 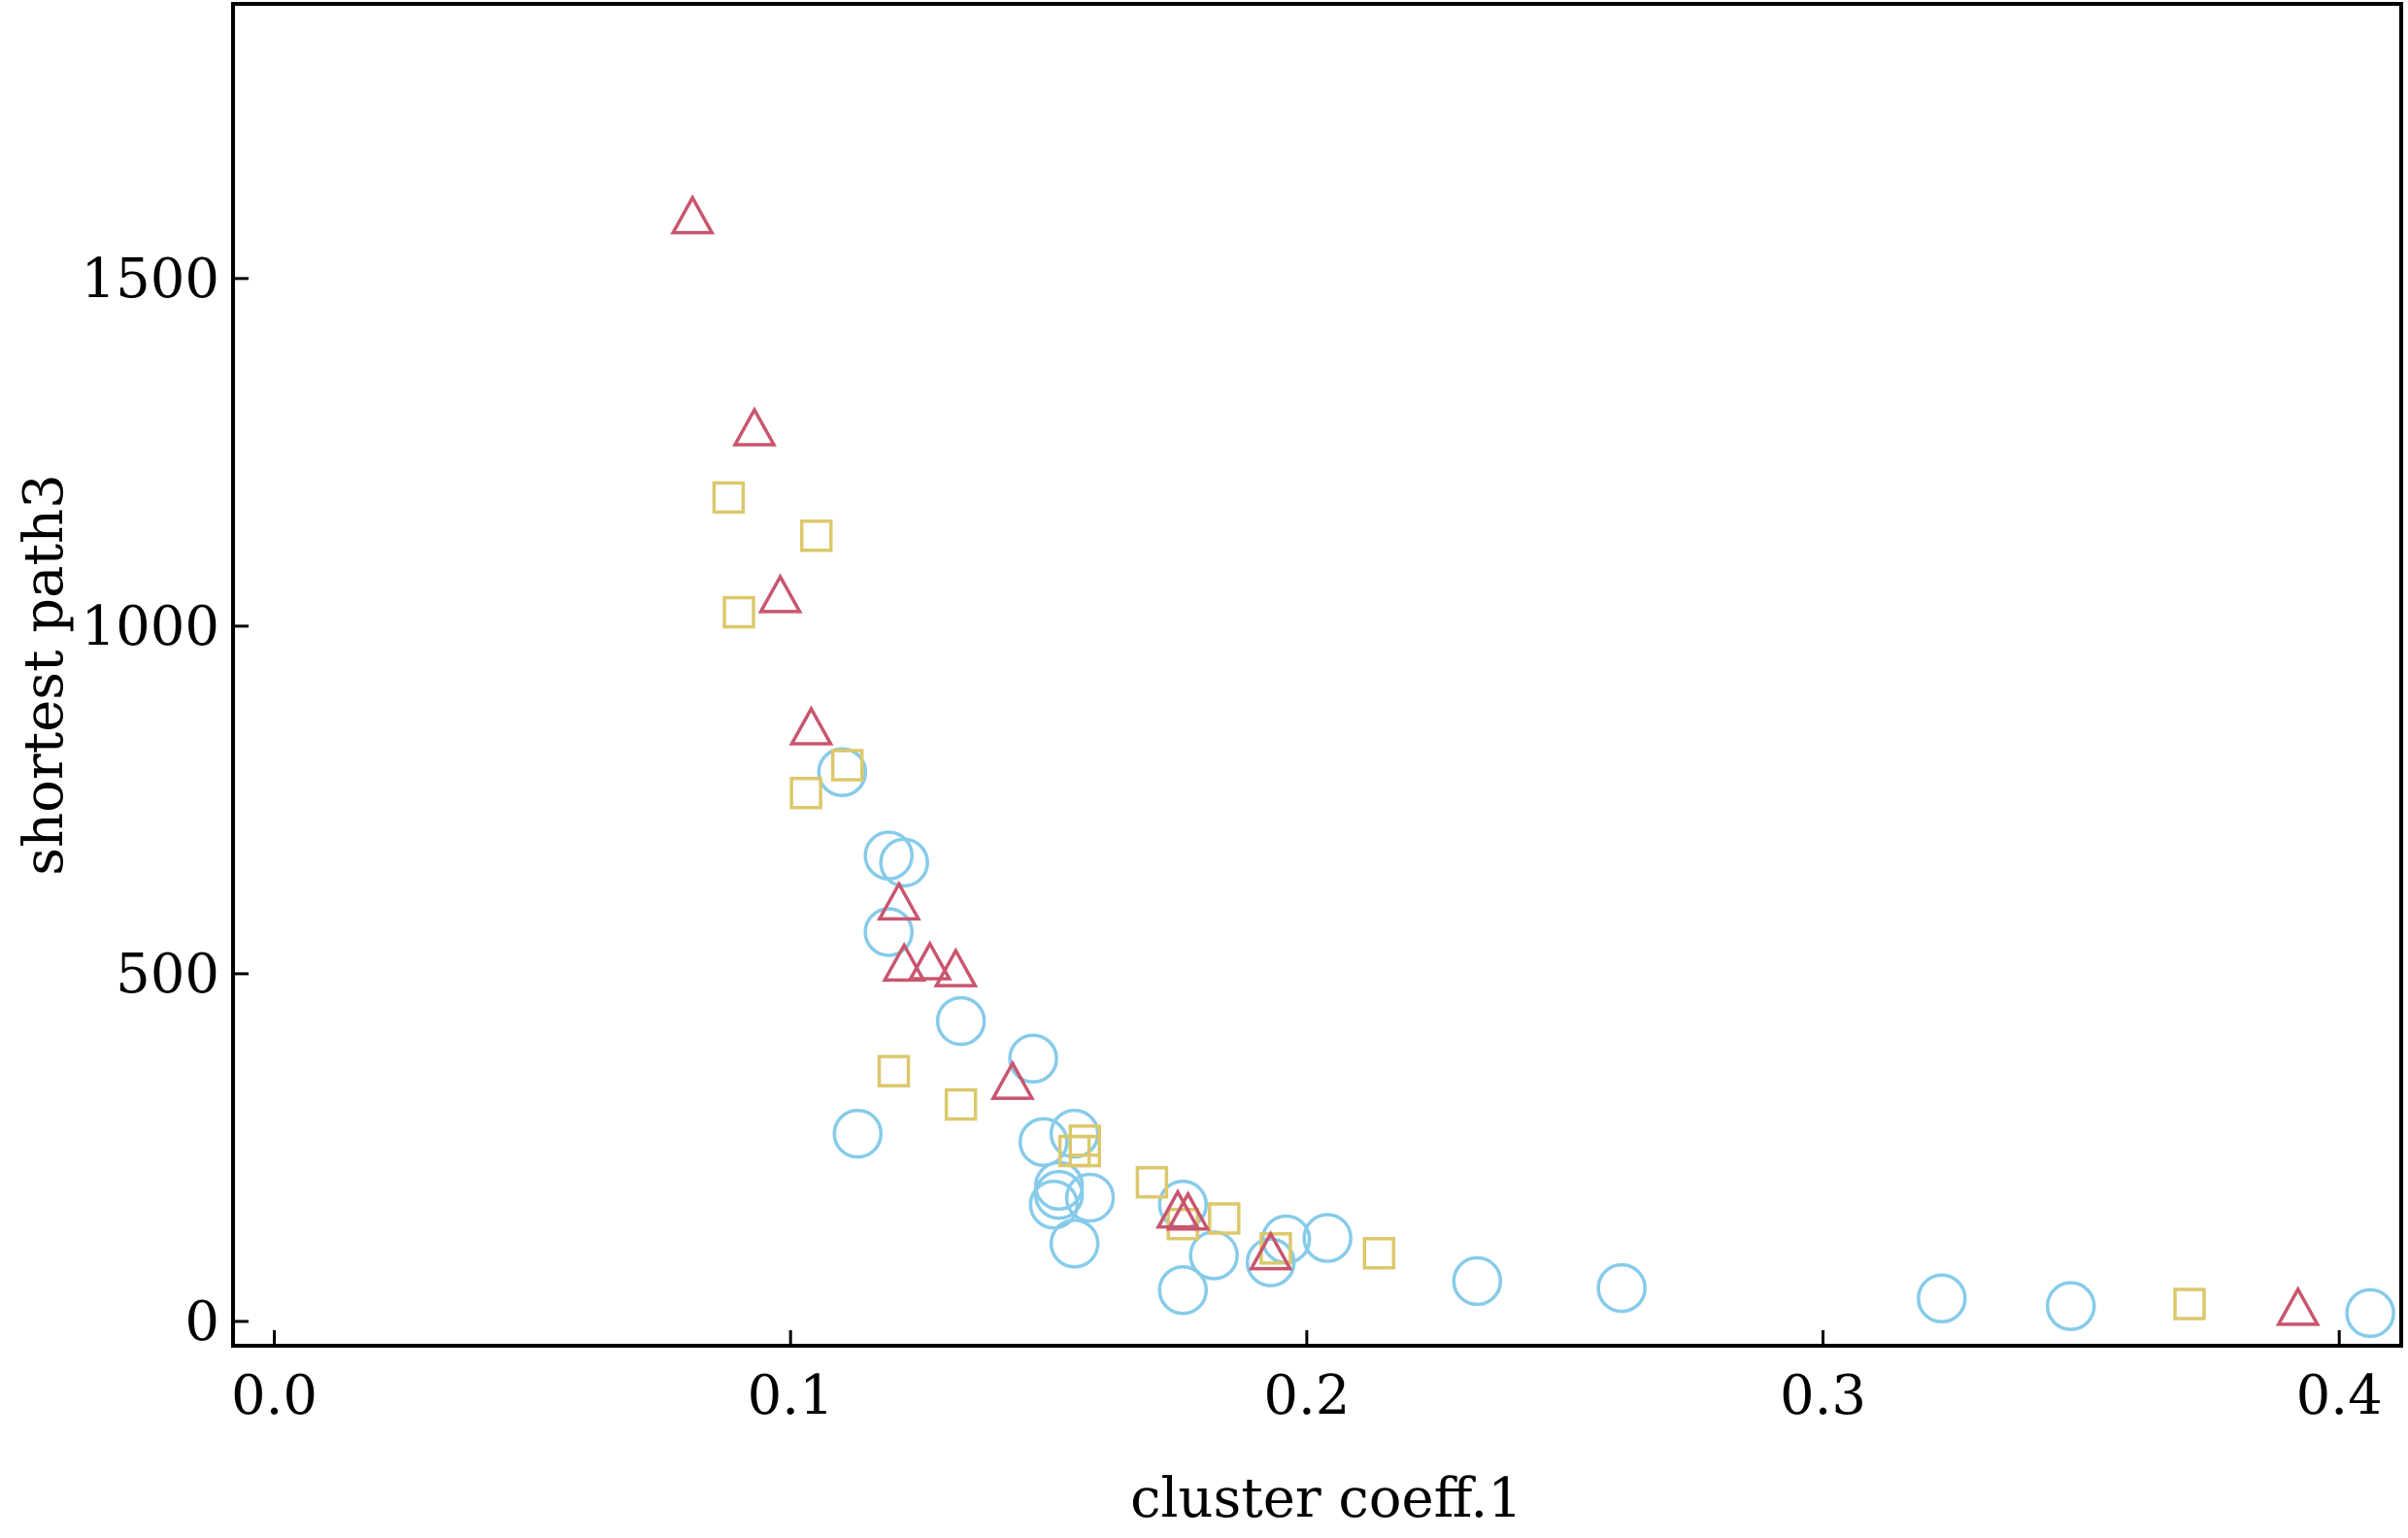 I want to click on x-axis-label: cluster coeff.1, so click(x=1326, y=1498).